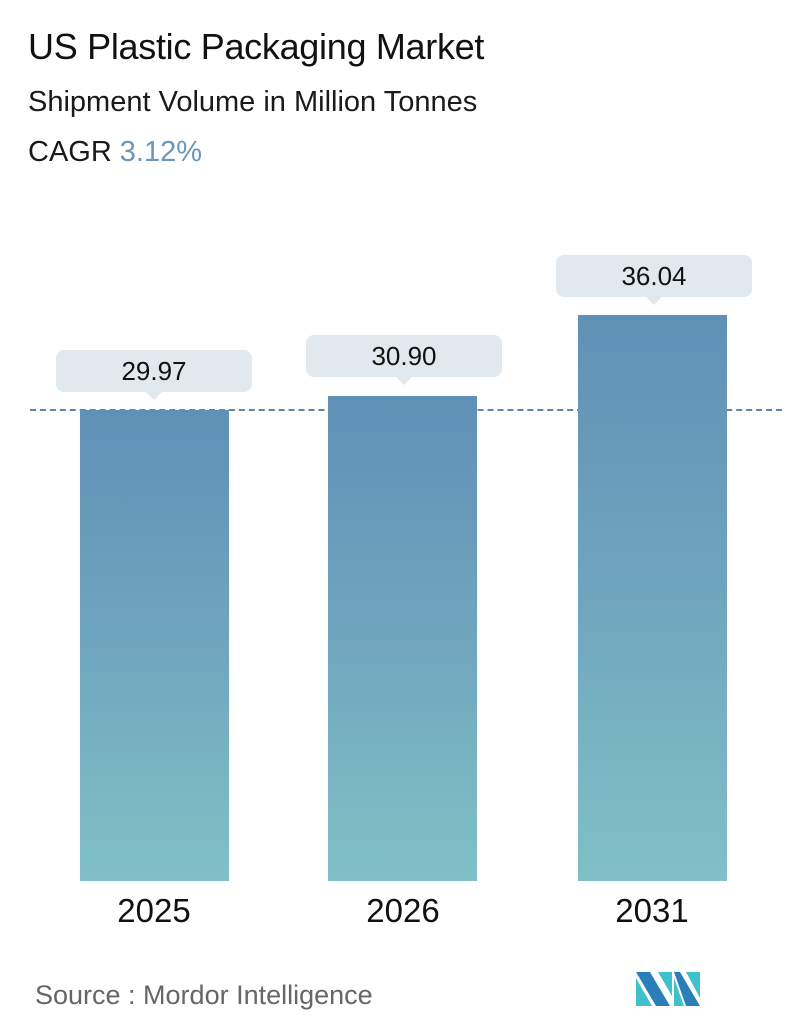 This screenshot has width=796, height=1034. What do you see at coordinates (253, 102) in the screenshot?
I see `chart-subtitle: Shipment Volume in Million Tonnes` at bounding box center [253, 102].